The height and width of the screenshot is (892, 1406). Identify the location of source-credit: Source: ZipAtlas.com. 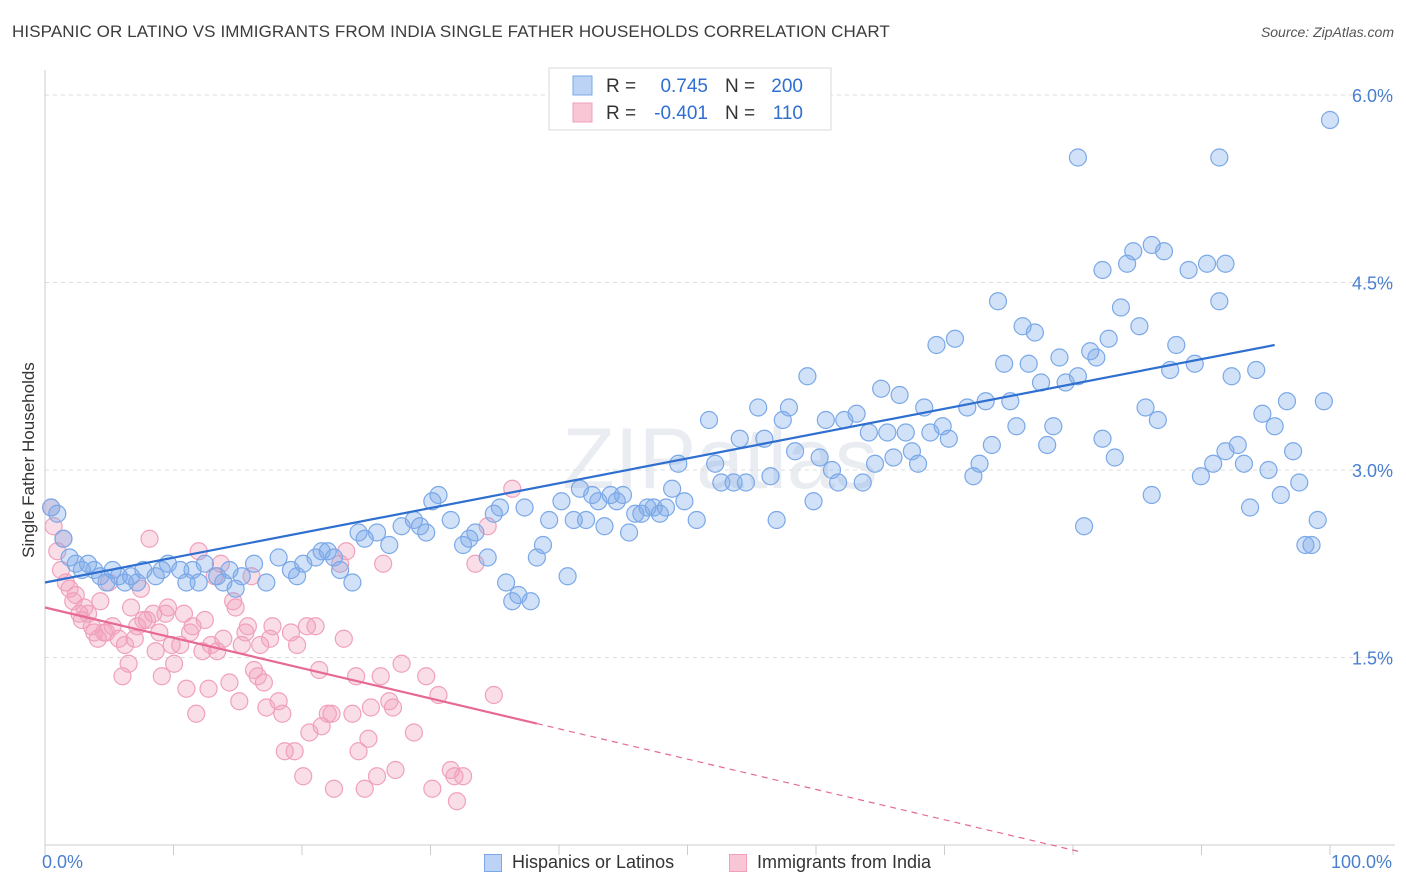
(1327, 32).